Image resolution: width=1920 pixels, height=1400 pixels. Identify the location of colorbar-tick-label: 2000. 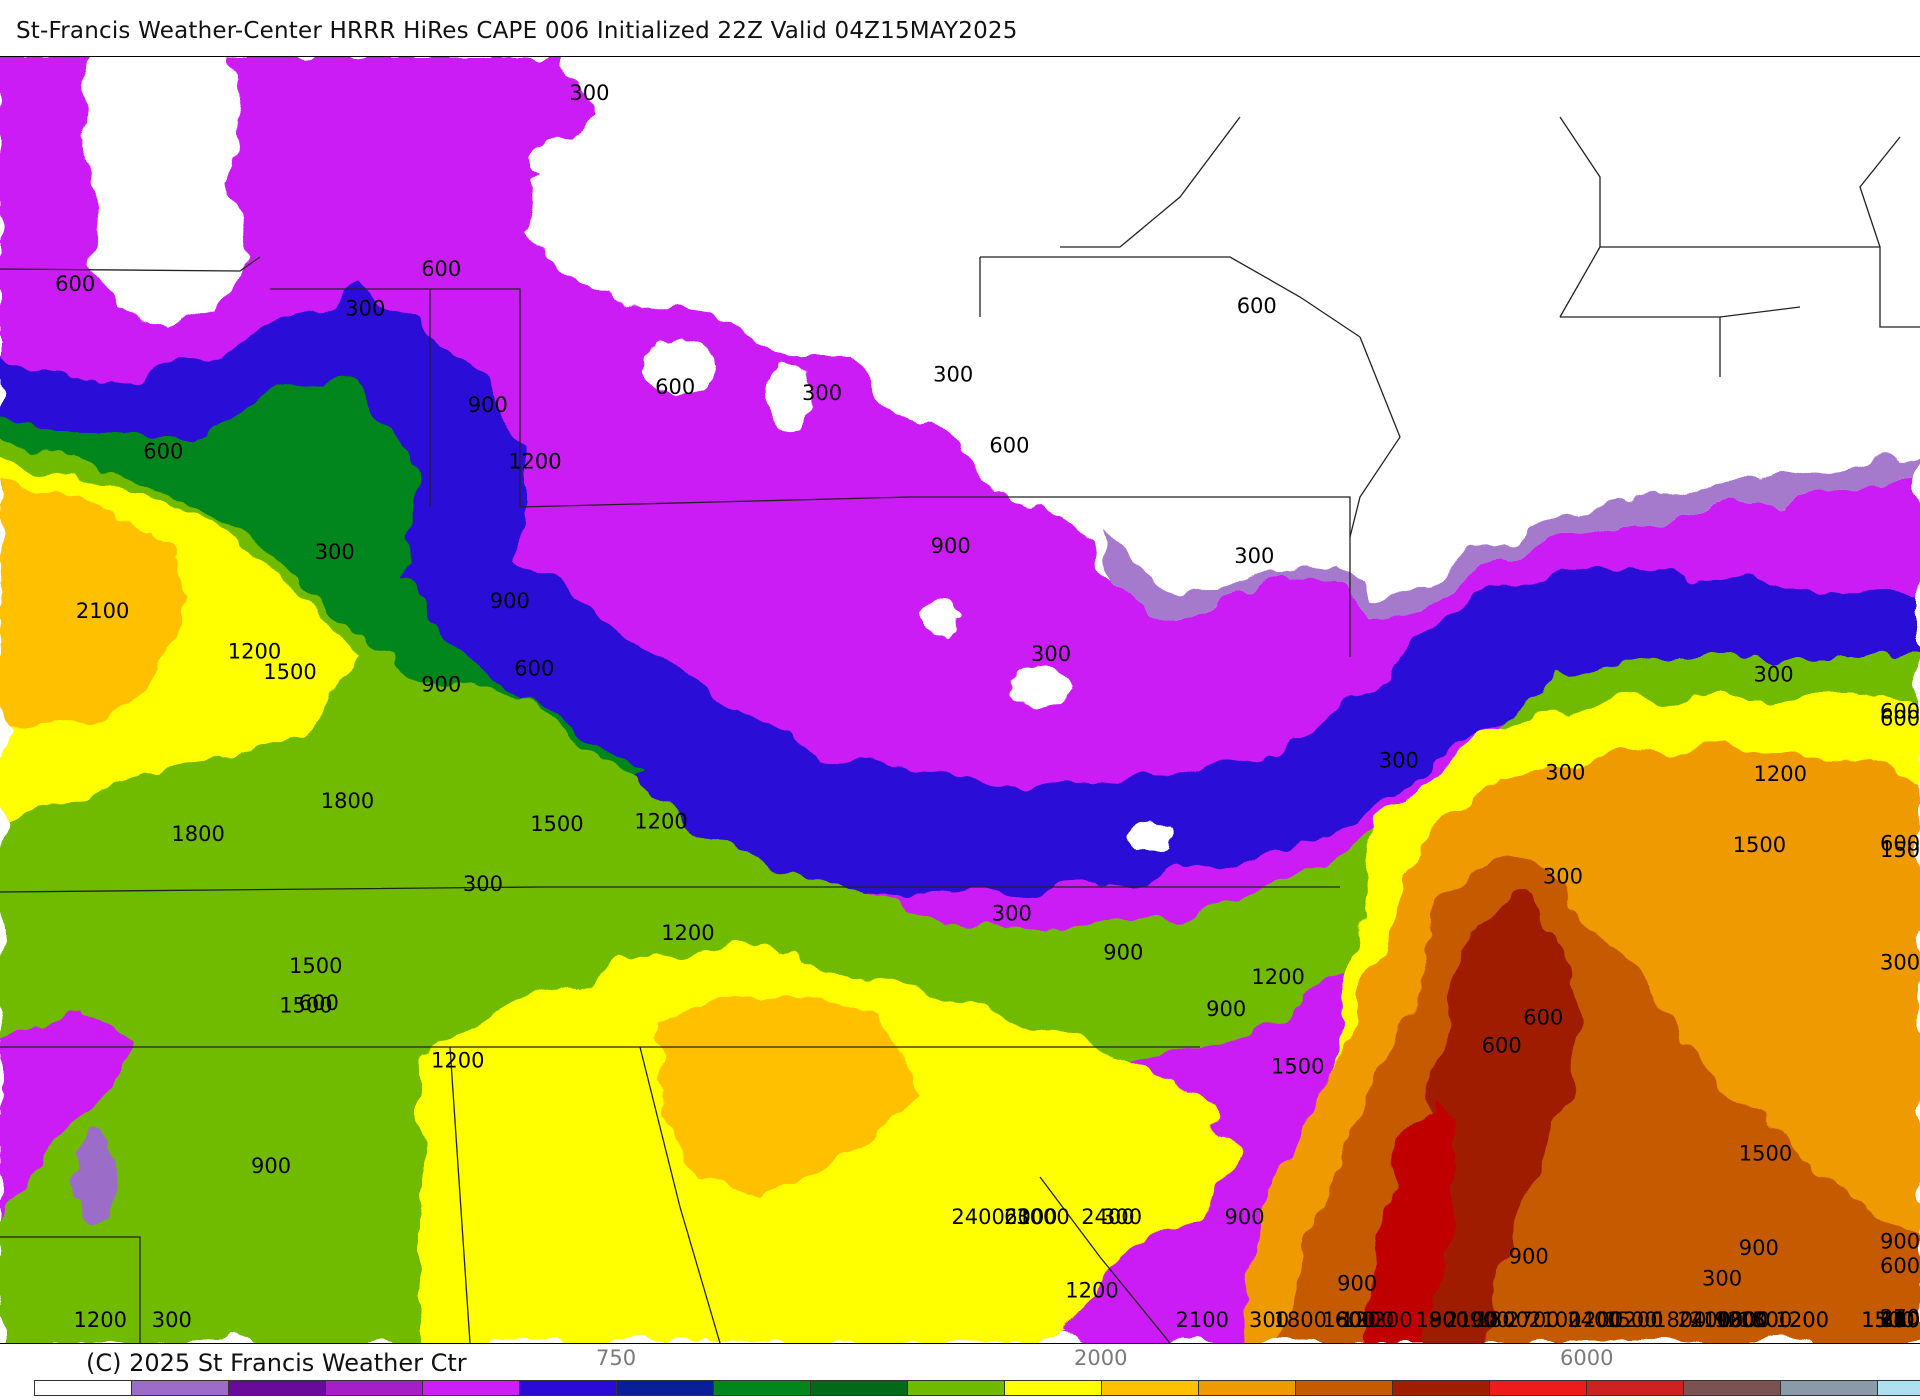
(1101, 1358).